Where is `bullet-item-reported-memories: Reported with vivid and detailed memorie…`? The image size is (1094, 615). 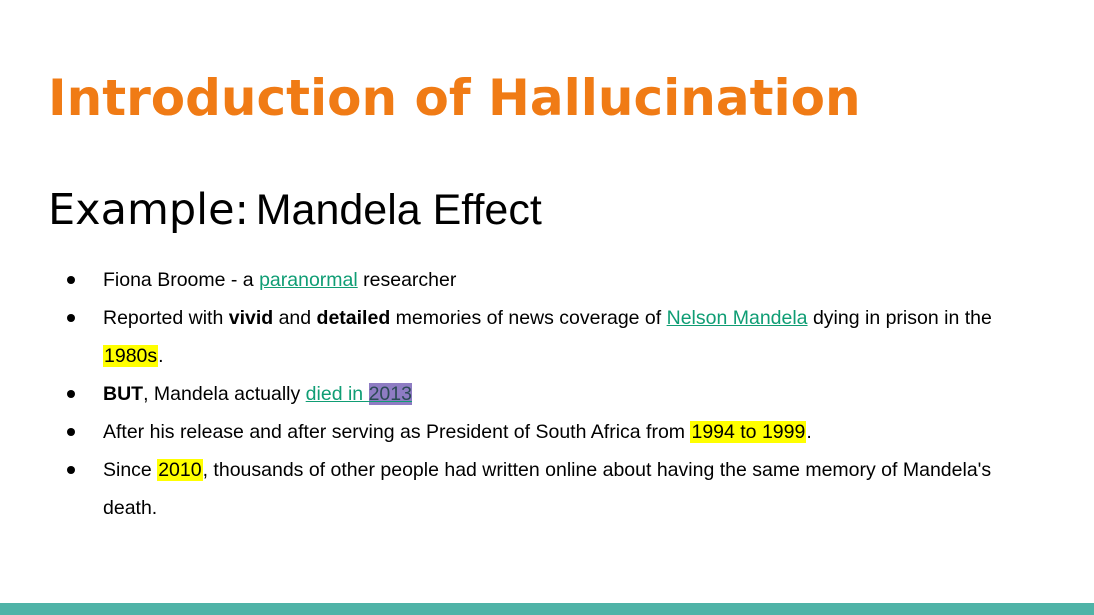
bullet-item-reported-memories: Reported with vivid and detailed memorie… is located at coordinates (547, 337).